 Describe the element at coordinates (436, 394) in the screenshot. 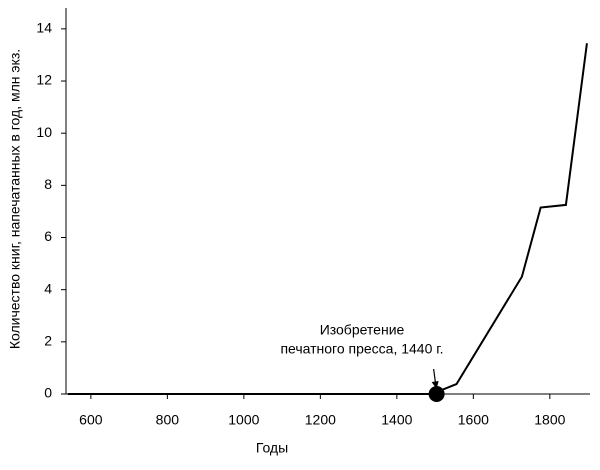

I see `annotation-marker` at that location.